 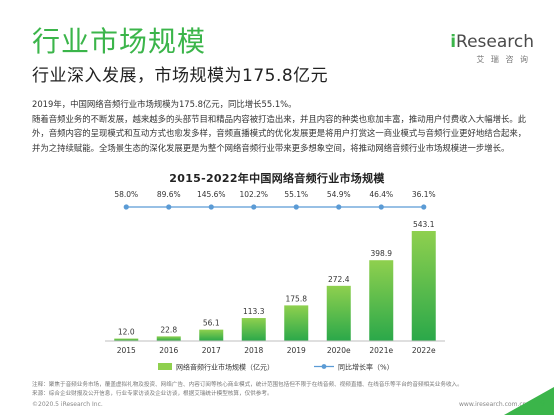 What do you see at coordinates (493, 404) in the screenshot?
I see `website-link: www.iresearch.com.cn` at bounding box center [493, 404].